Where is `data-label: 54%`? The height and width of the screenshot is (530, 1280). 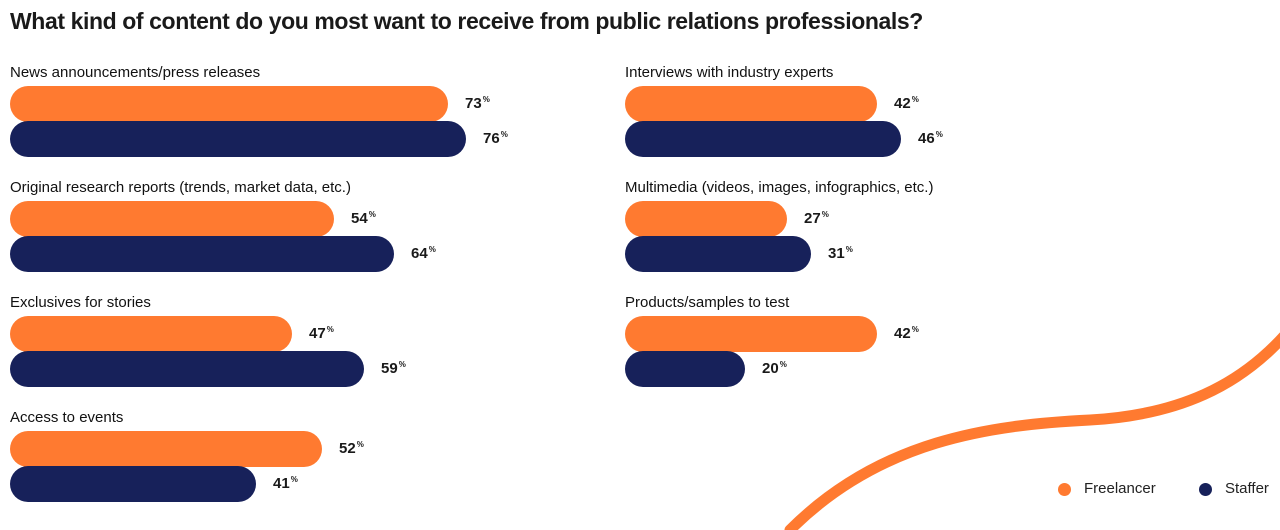 data-label: 54% is located at coordinates (363, 218).